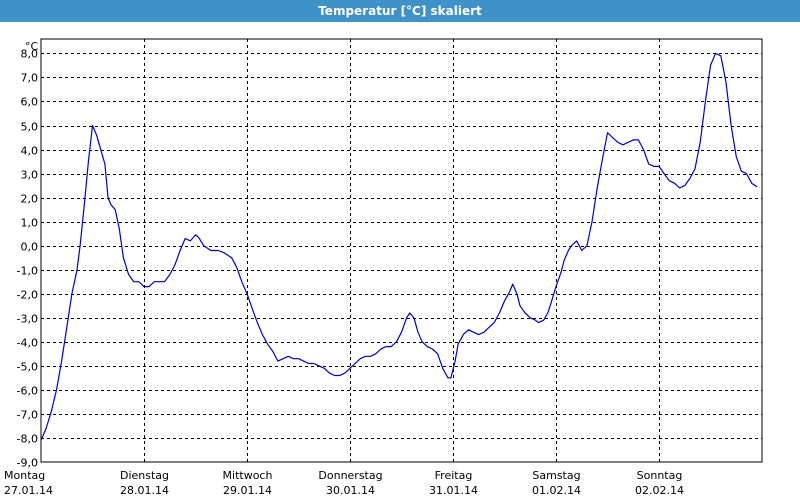  Describe the element at coordinates (30, 175) in the screenshot. I see `y-tick-label: 3,0` at that location.